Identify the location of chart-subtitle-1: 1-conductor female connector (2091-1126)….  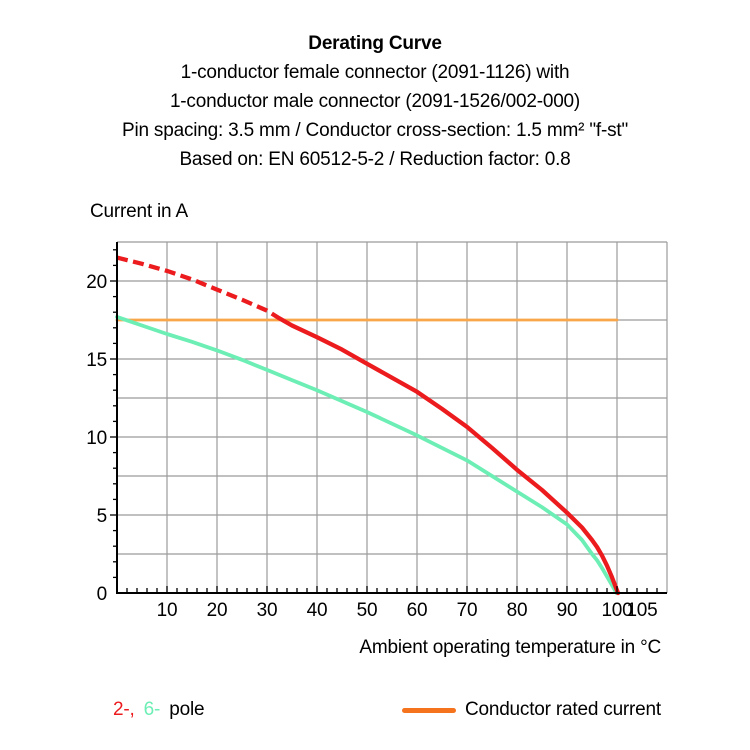
(375, 72).